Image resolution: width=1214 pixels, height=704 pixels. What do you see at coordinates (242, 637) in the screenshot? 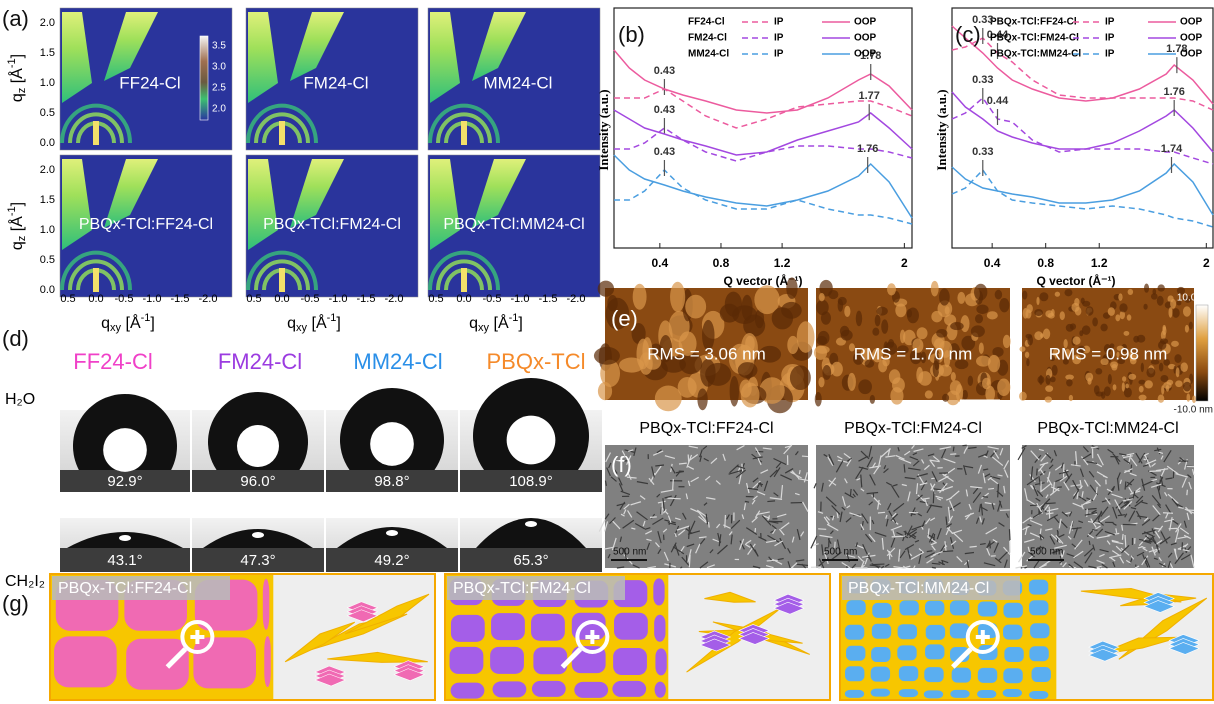
I see `morphology-schematic` at bounding box center [242, 637].